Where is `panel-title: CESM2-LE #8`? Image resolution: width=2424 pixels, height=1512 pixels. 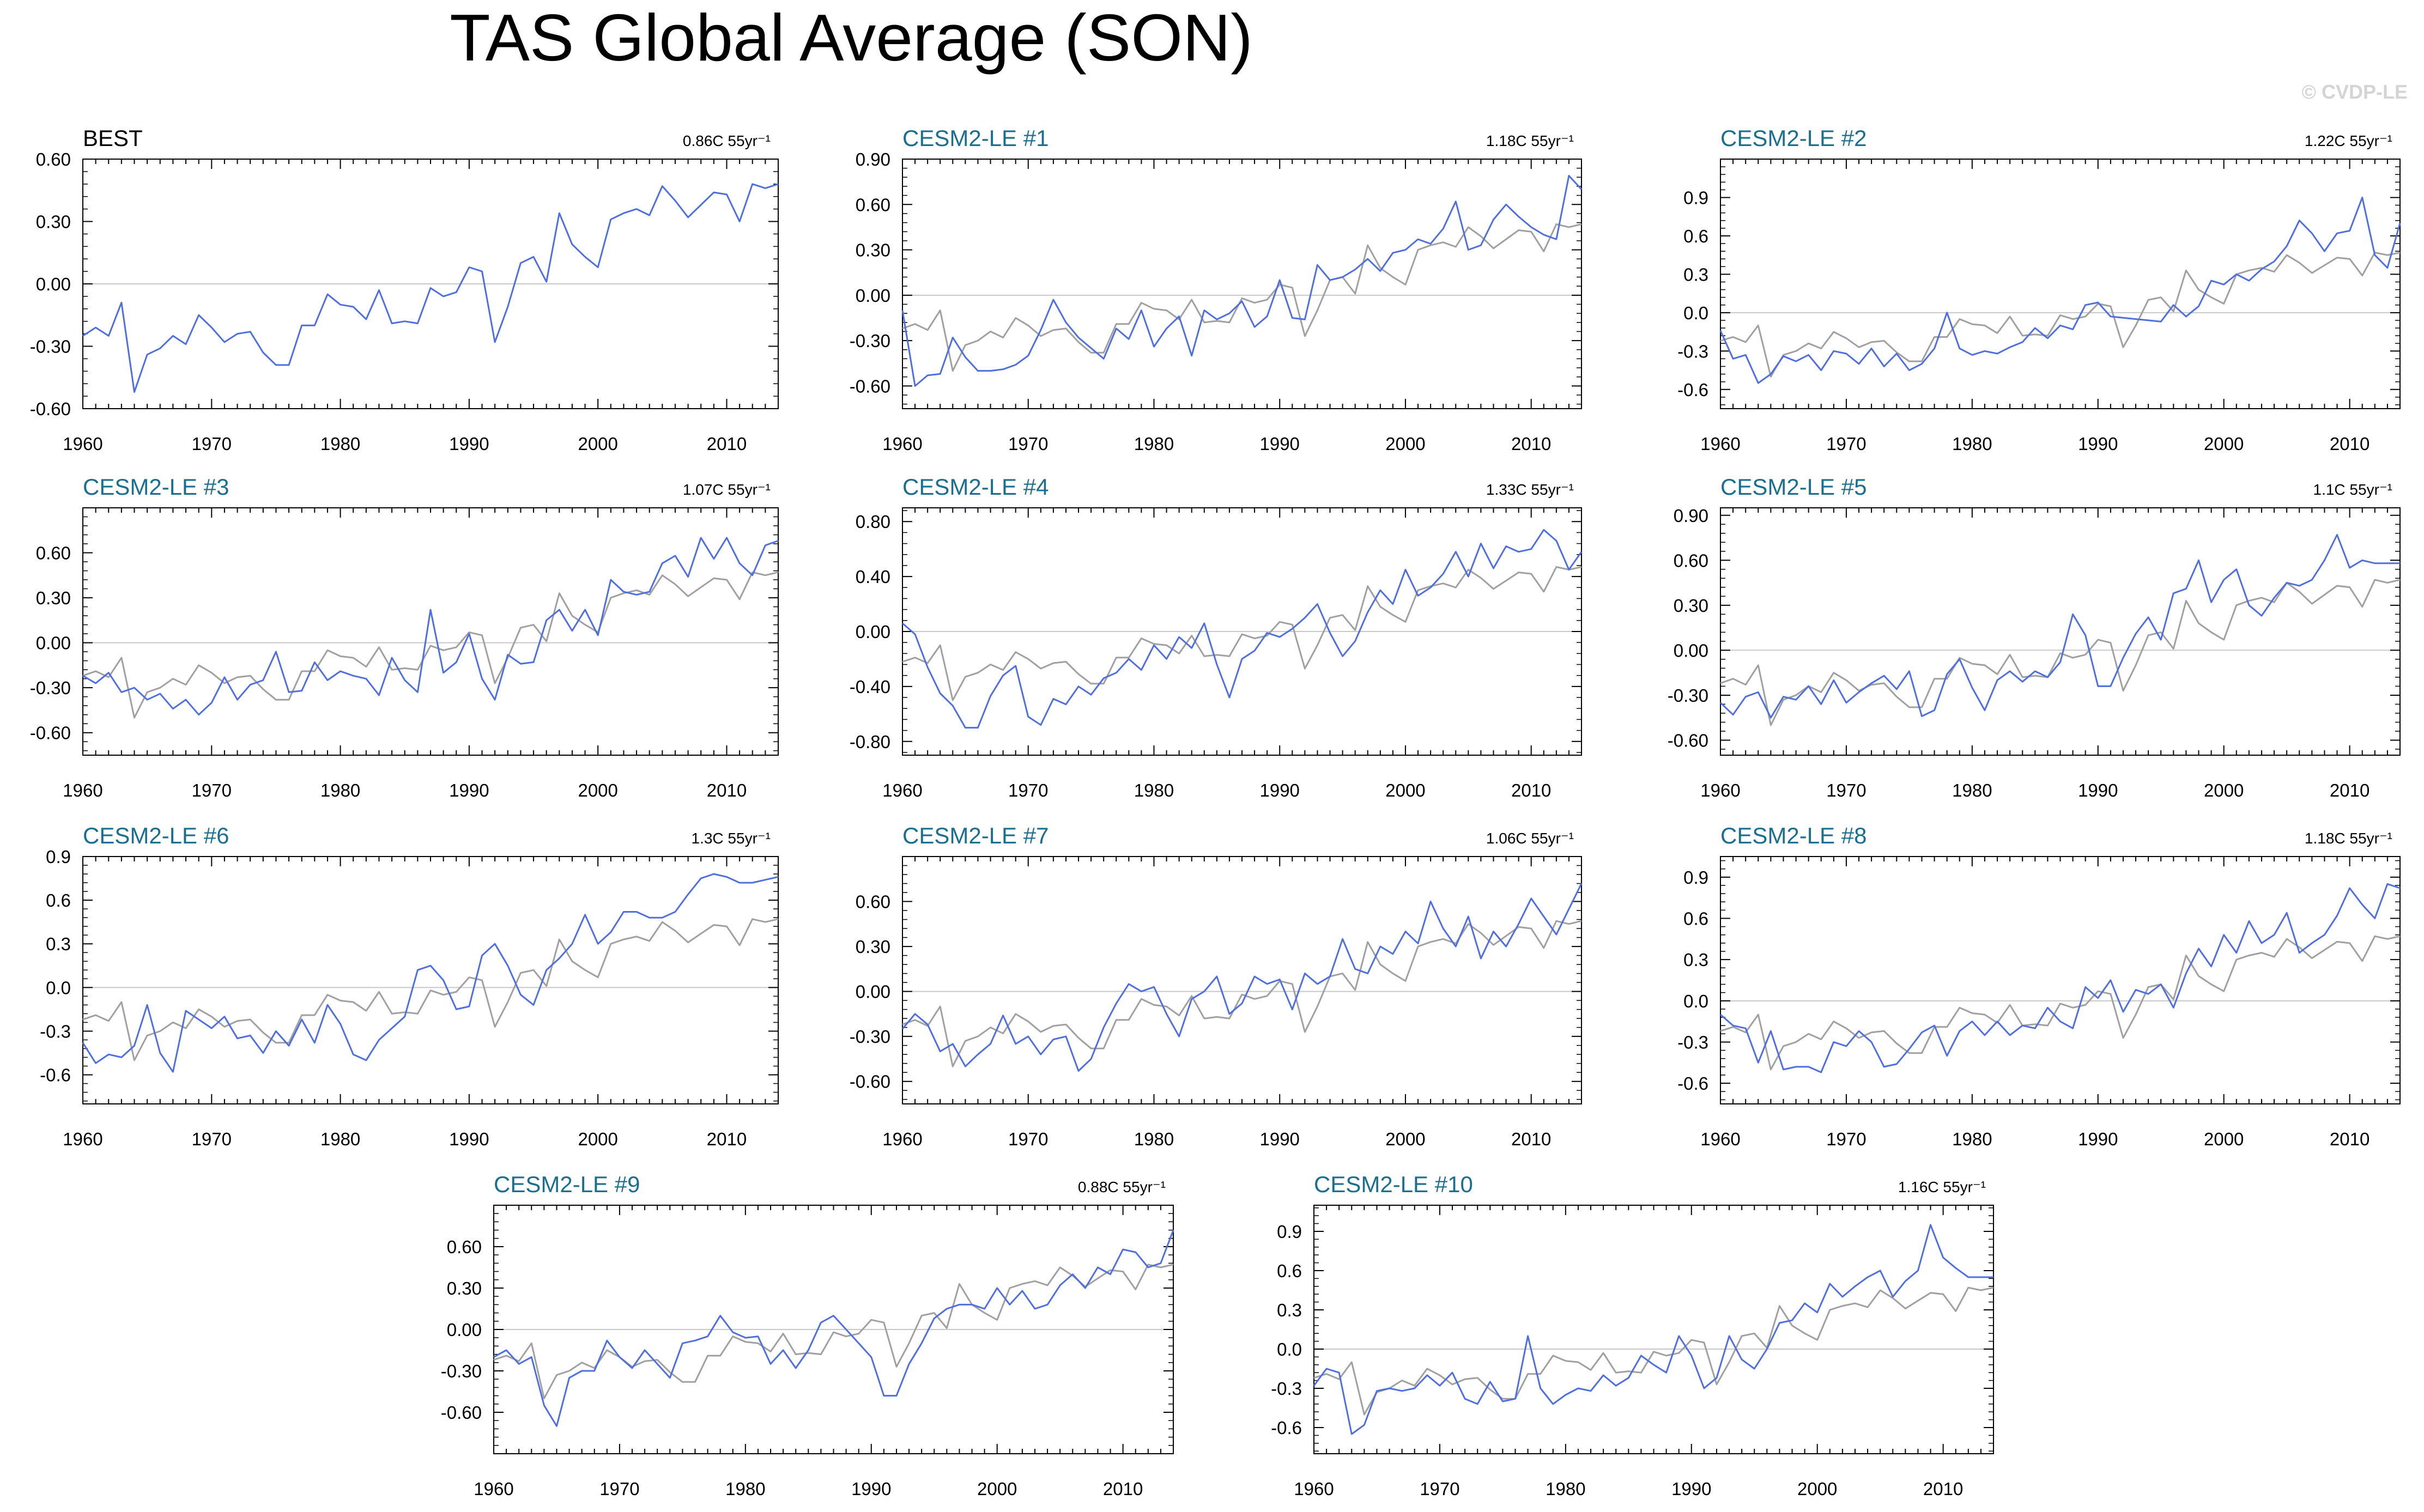
panel-title: CESM2-LE #8 is located at coordinates (1793, 835).